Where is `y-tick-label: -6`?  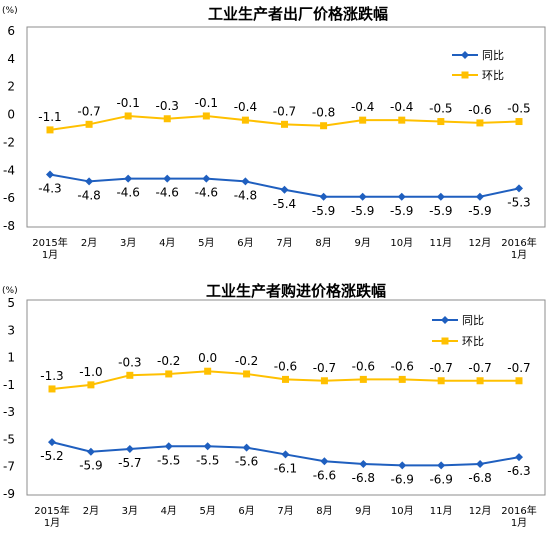 y-tick-label: -6 is located at coordinates (9, 198).